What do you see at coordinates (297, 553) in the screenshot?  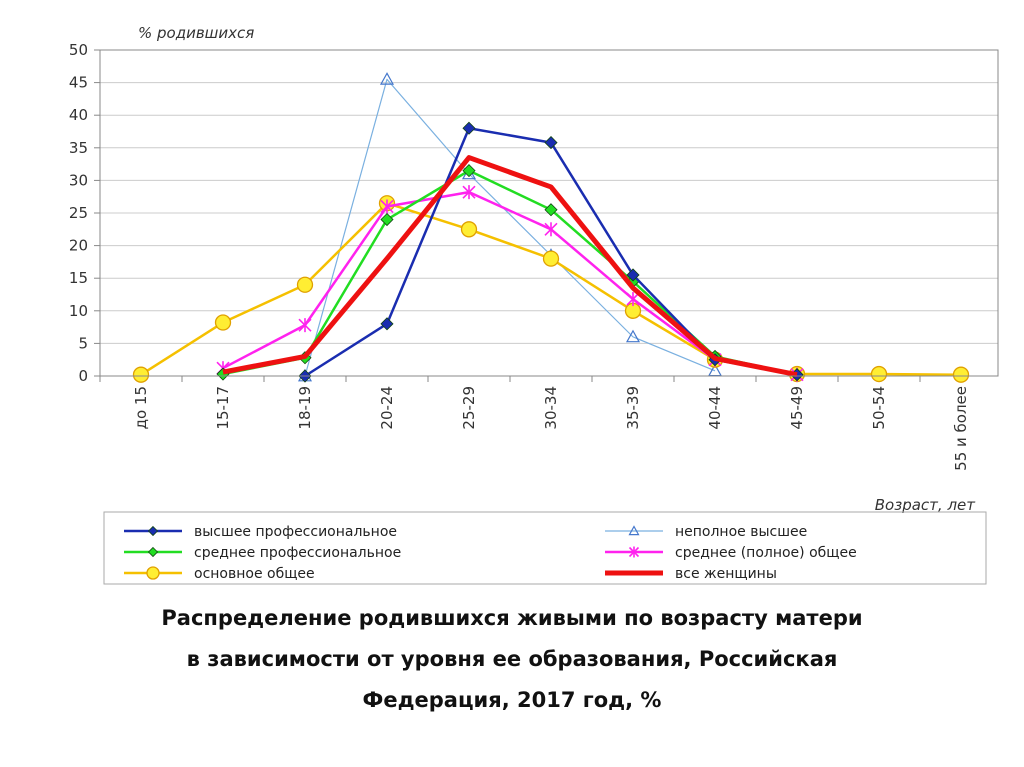 I see `legend-label: среднее профессиональное` at bounding box center [297, 553].